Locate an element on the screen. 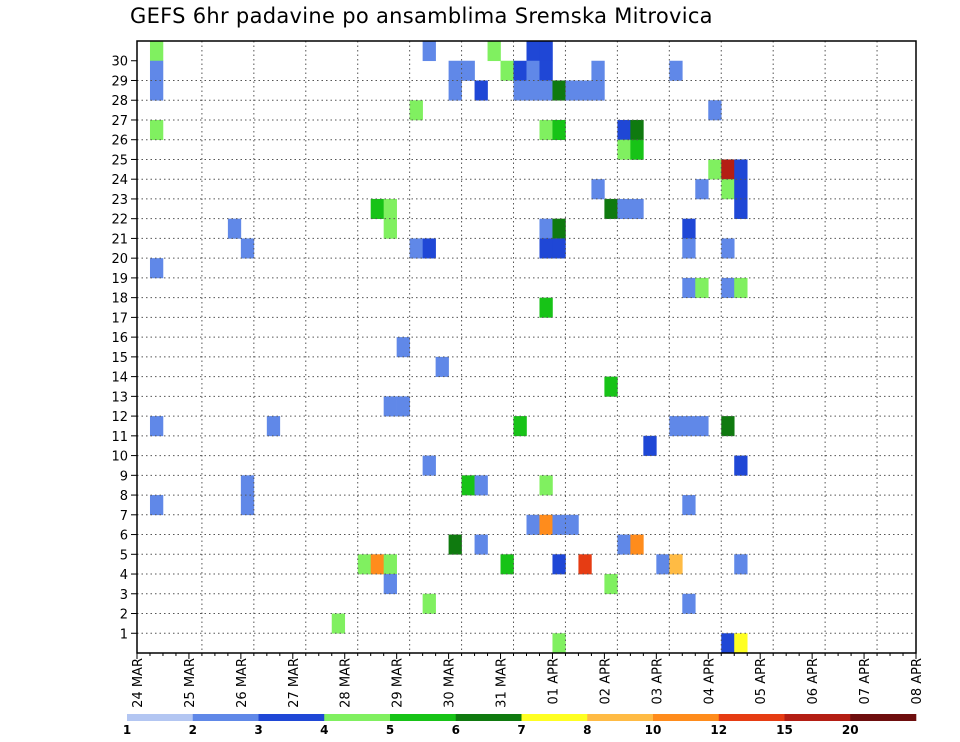 This screenshot has height=742, width=960. y-tick-label: 9 is located at coordinates (124, 476).